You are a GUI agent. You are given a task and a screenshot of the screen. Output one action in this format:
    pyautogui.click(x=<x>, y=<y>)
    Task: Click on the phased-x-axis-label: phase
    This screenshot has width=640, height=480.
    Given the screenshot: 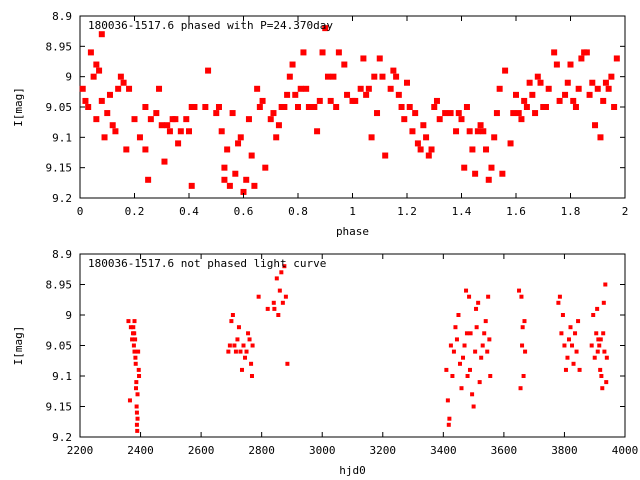 What is the action you would take?
    pyautogui.click(x=352, y=231)
    